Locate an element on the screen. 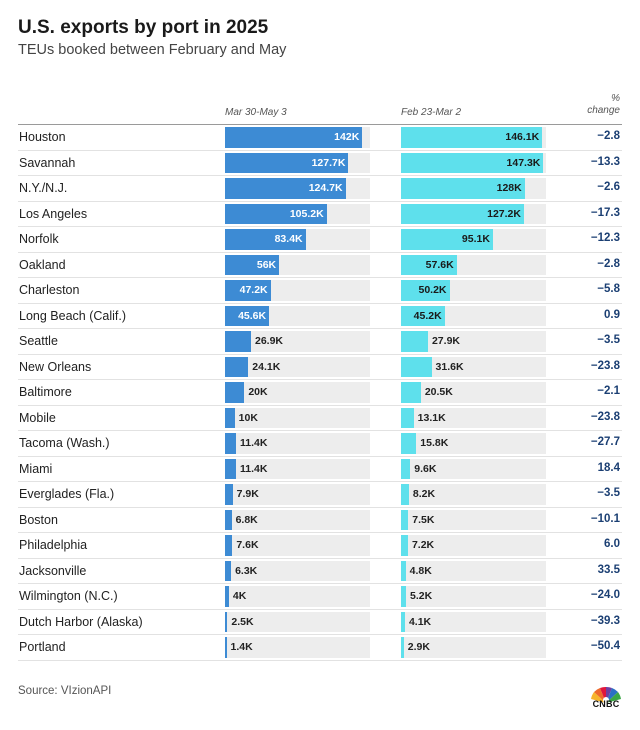 The height and width of the screenshot is (730, 640). port-label: New Orleans is located at coordinates (55, 366).